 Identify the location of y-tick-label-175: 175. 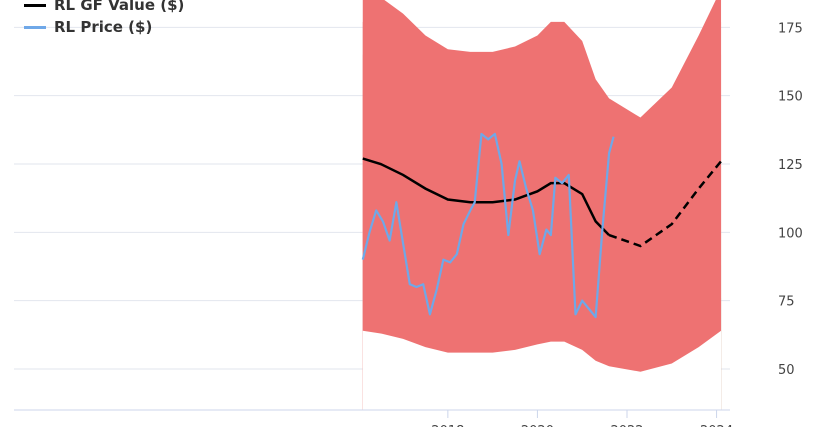
(790, 28).